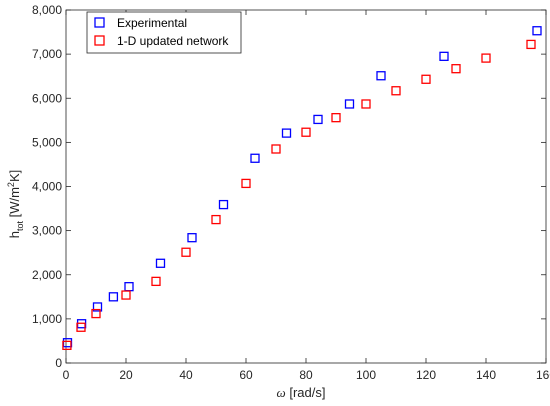 Image resolution: width=550 pixels, height=406 pixels. What do you see at coordinates (426, 375) in the screenshot?
I see `x-tick-label: 120` at bounding box center [426, 375].